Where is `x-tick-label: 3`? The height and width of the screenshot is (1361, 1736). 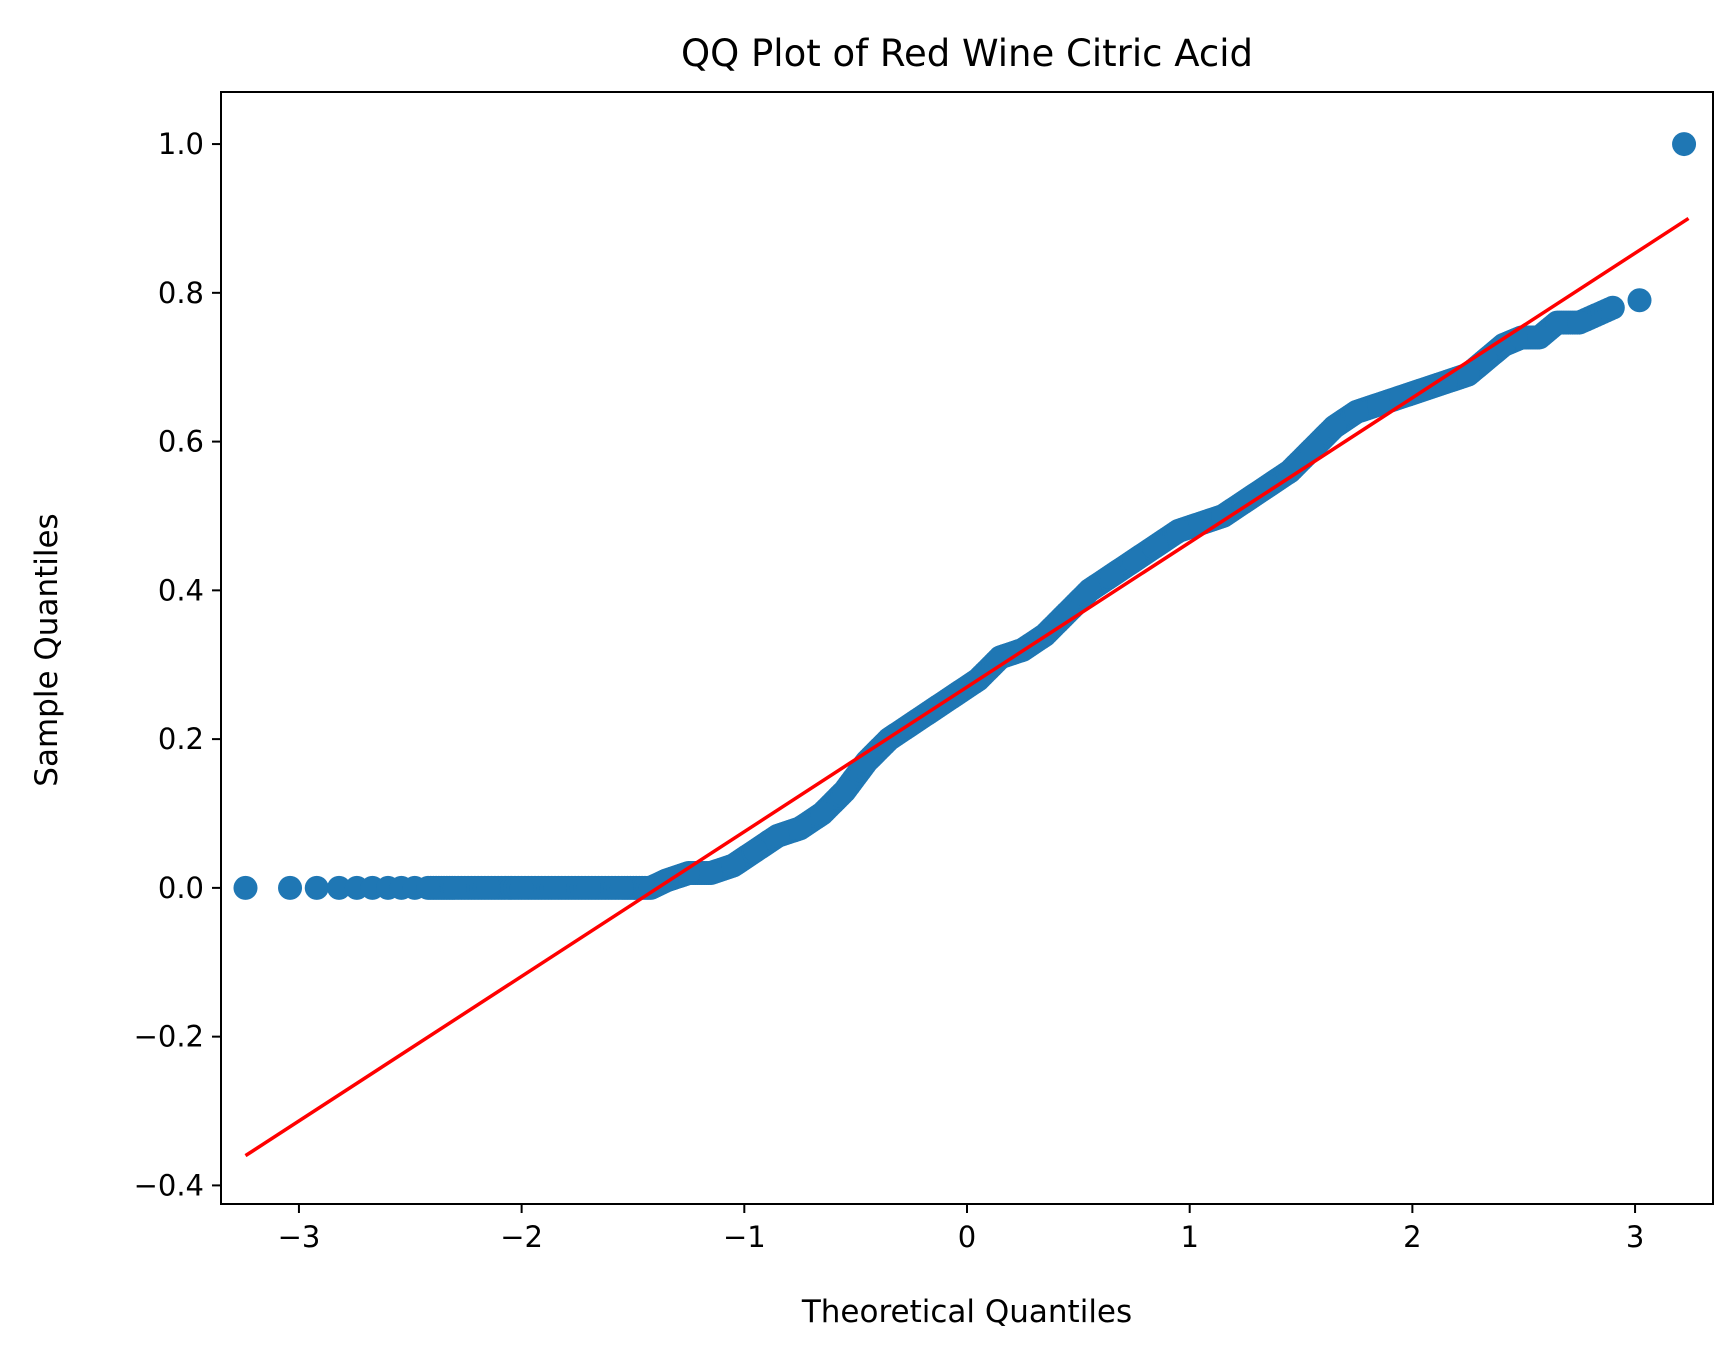 x-tick-label: 3 is located at coordinates (1635, 1237).